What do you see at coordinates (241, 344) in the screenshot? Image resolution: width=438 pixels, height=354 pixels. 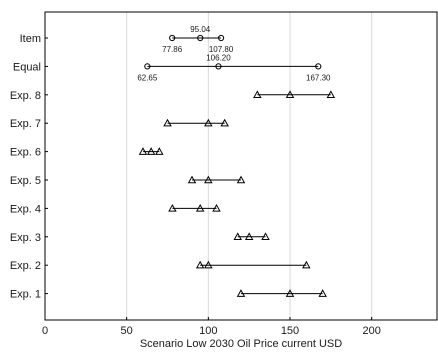 I see `x-axis-title: Scenario Low 2030 Oil Price current USD` at bounding box center [241, 344].